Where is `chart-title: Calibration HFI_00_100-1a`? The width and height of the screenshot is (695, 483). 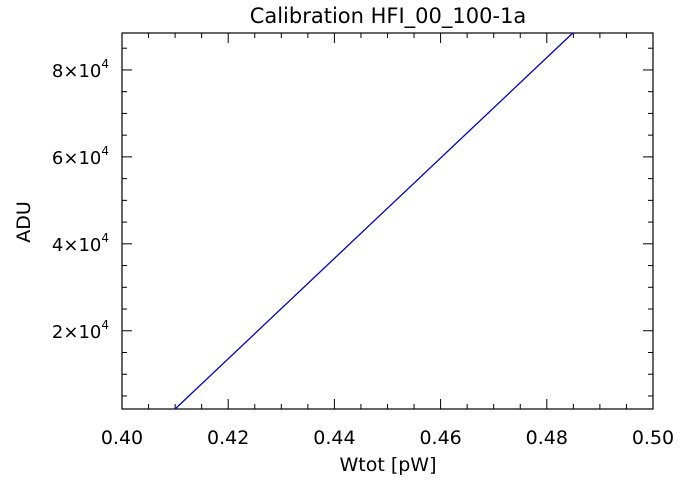 chart-title: Calibration HFI_00_100-1a is located at coordinates (388, 16).